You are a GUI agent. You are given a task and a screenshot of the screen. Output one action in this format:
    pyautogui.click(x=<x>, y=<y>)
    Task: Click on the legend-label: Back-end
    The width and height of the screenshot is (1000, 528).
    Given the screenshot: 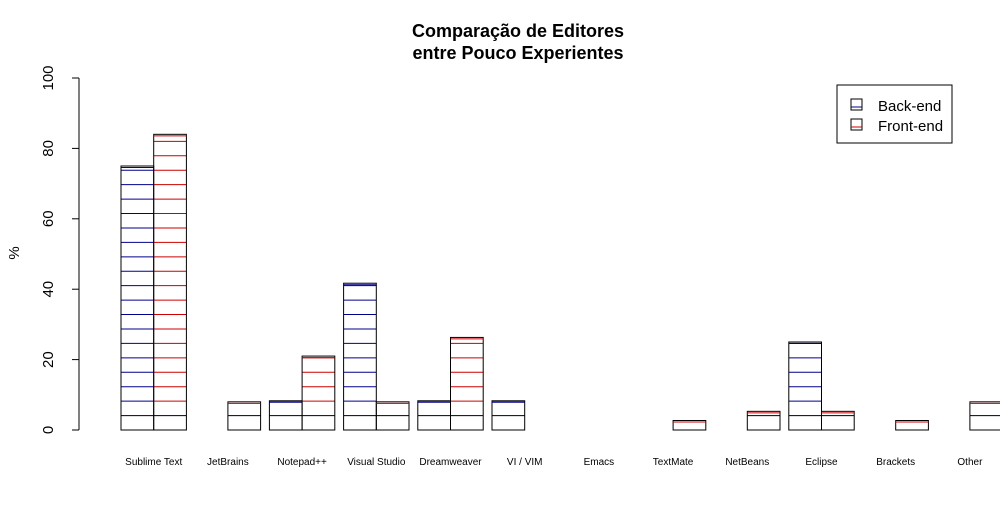 What is the action you would take?
    pyautogui.click(x=909, y=106)
    